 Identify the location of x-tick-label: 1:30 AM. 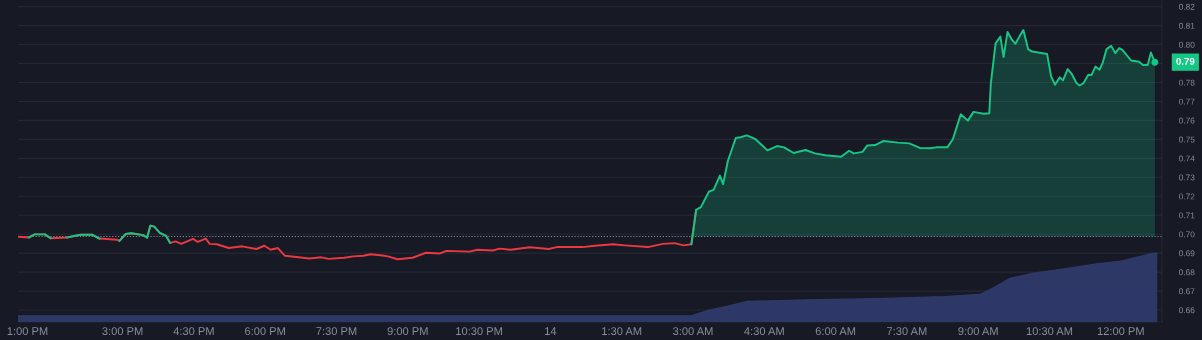
(622, 331).